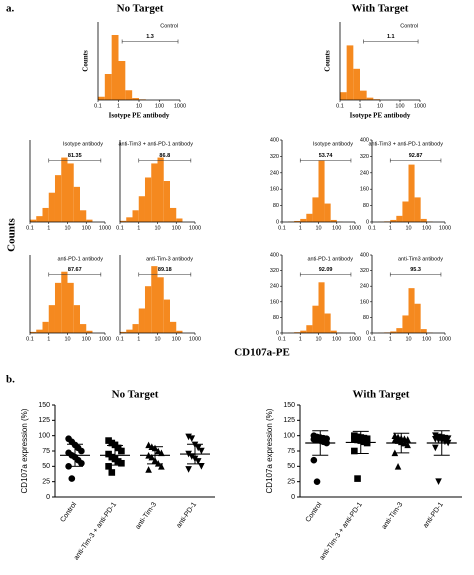 The width and height of the screenshot is (474, 575). What do you see at coordinates (364, 271) in the screenshot?
I see `y-tick-label: 320` at bounding box center [364, 271].